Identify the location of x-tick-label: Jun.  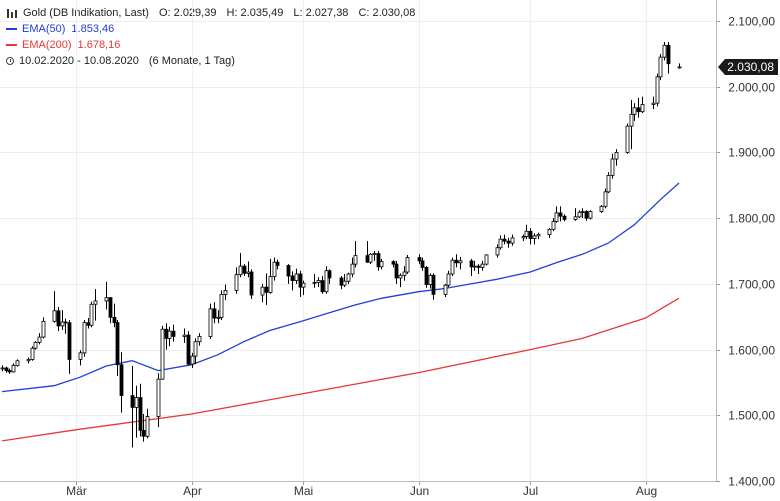
(419, 491).